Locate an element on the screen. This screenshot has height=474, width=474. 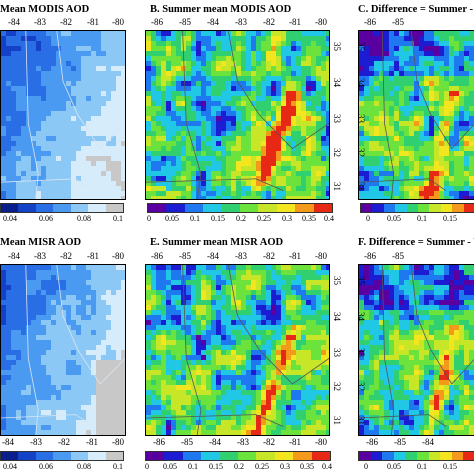
panel-a-map is located at coordinates (63, 115).